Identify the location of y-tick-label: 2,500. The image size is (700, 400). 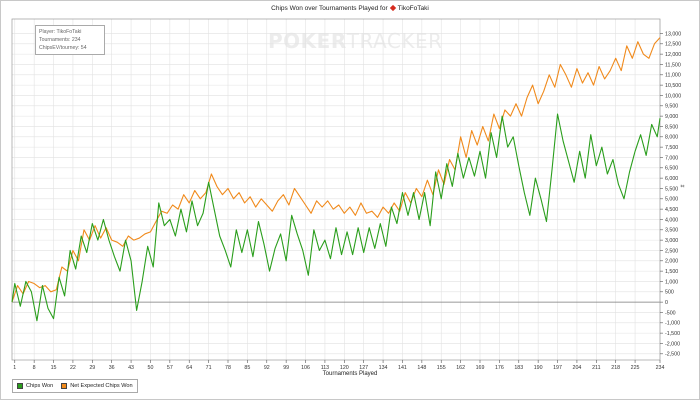
(671, 251).